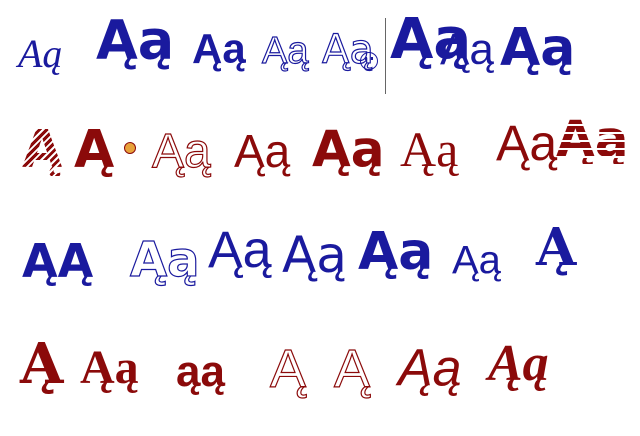 Image resolution: width=640 pixels, height=436 pixels. I want to click on glyph-r1-4: Ąą, so click(285, 51).